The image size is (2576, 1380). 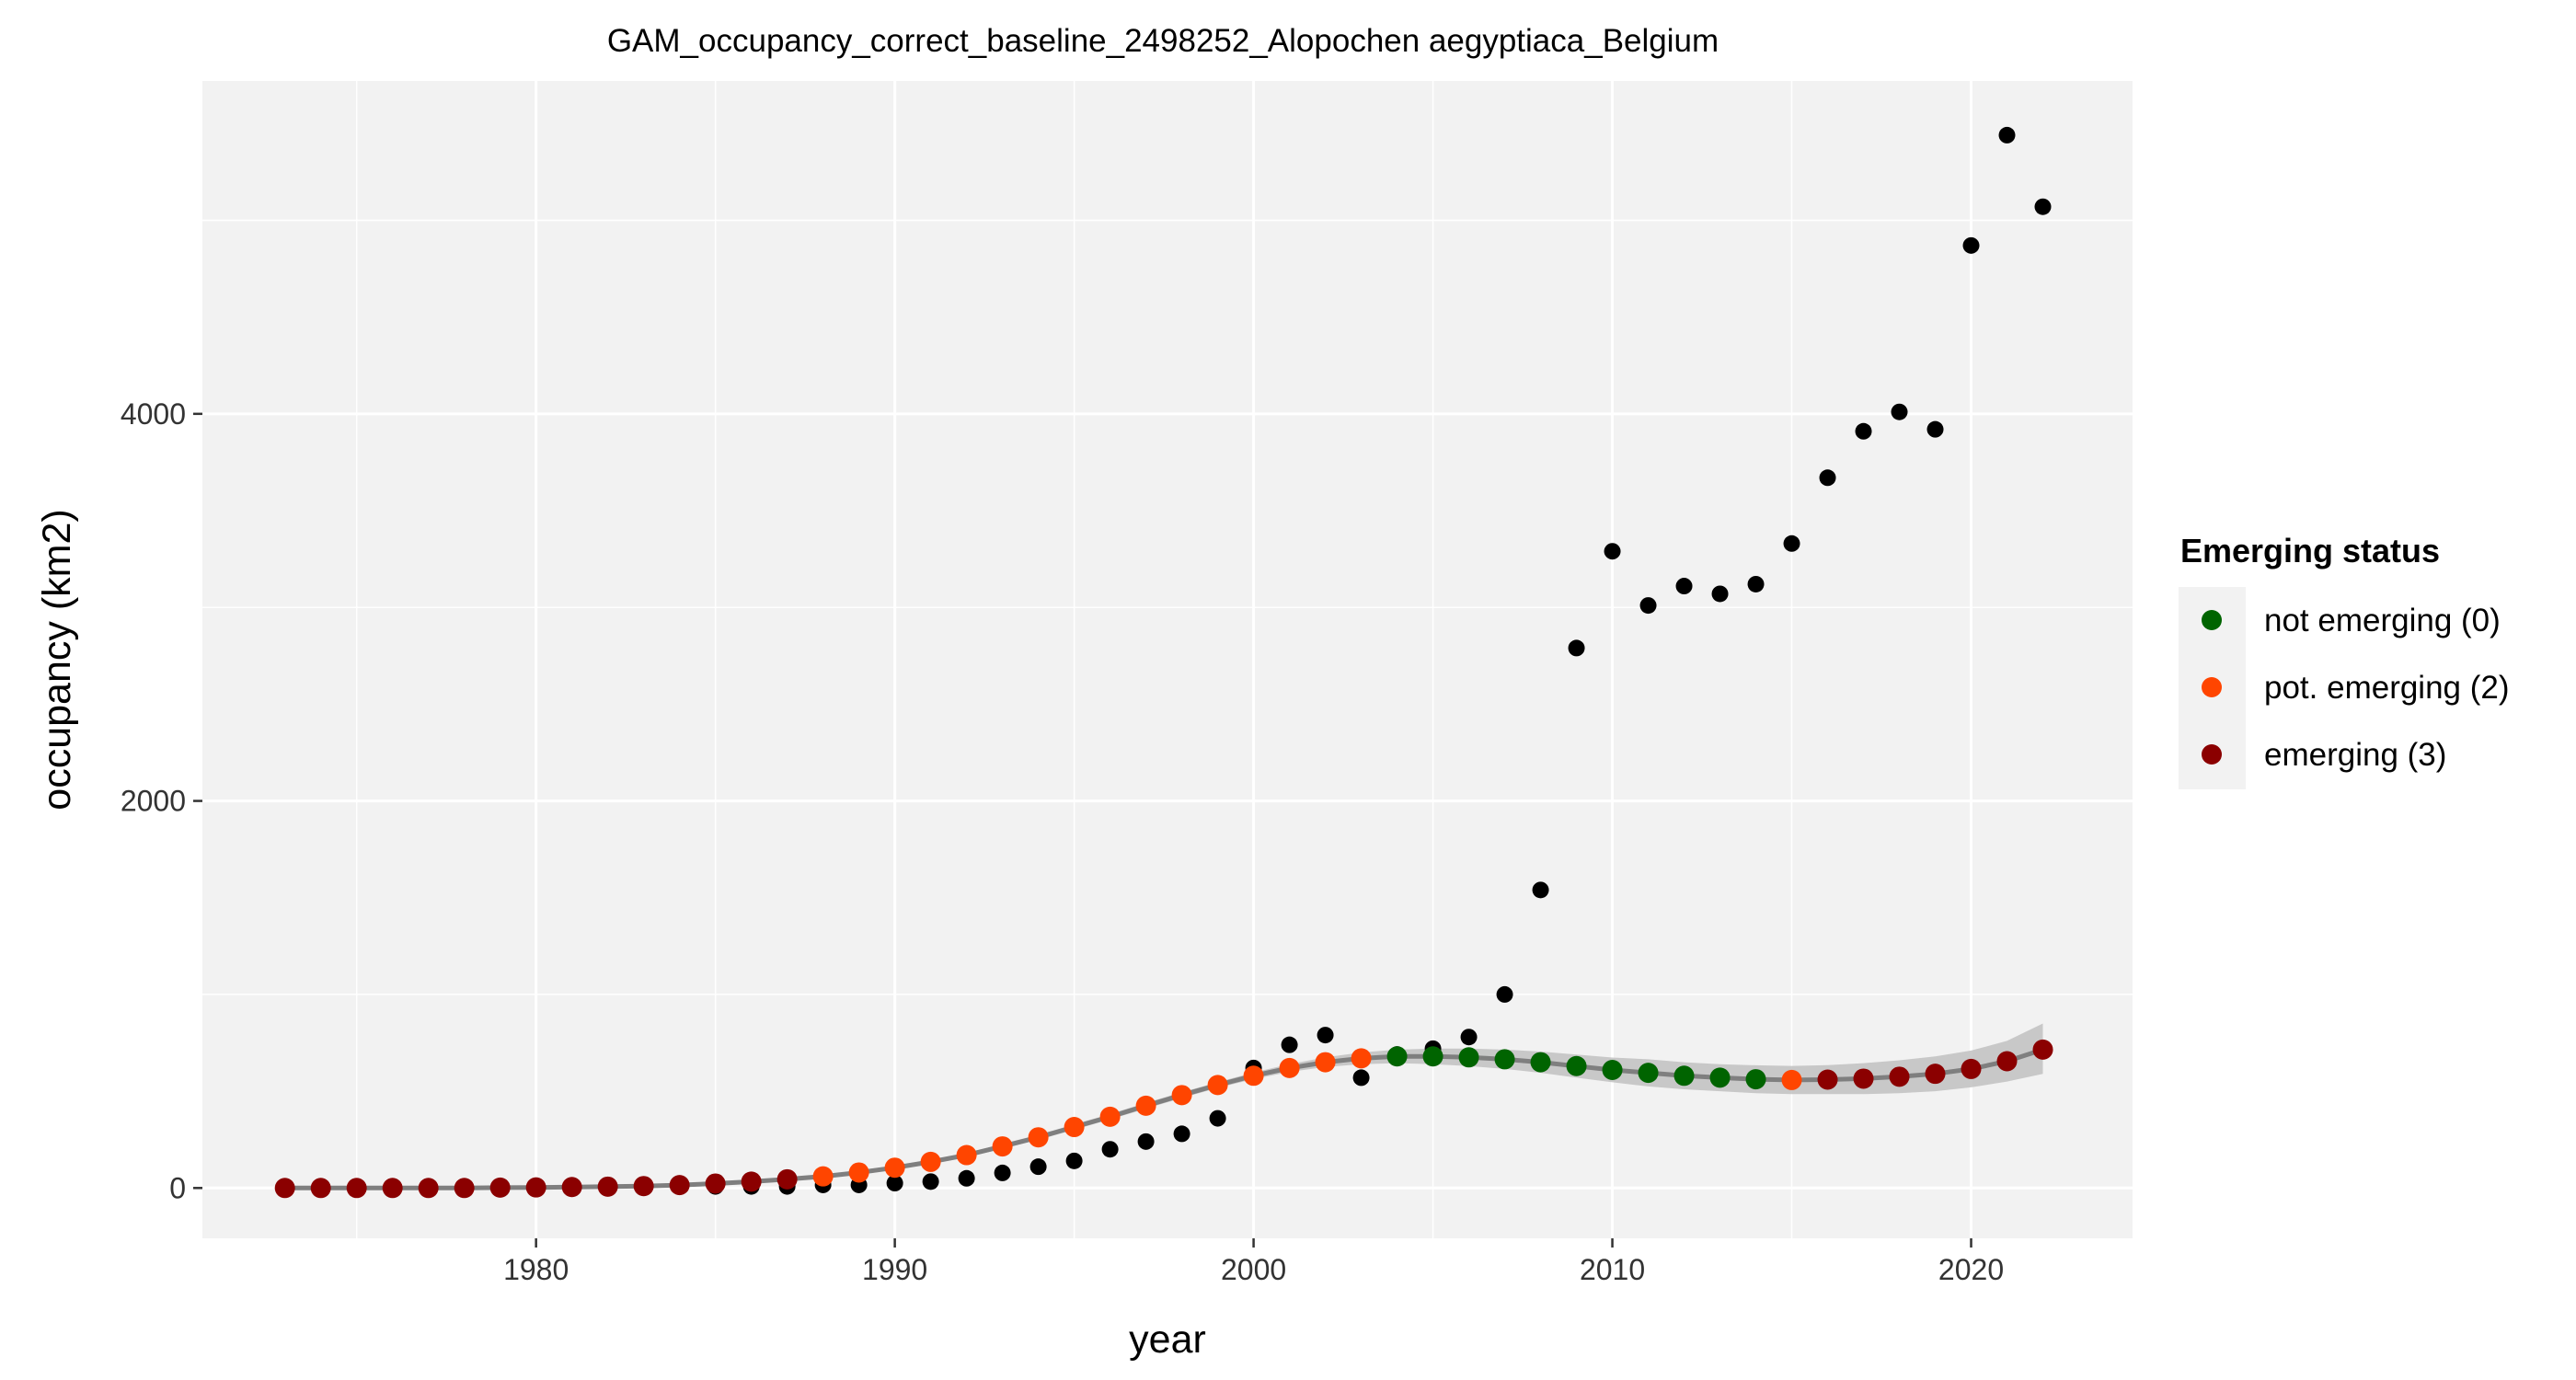 I want to click on x-tick-label: 2000, so click(x=1253, y=1269).